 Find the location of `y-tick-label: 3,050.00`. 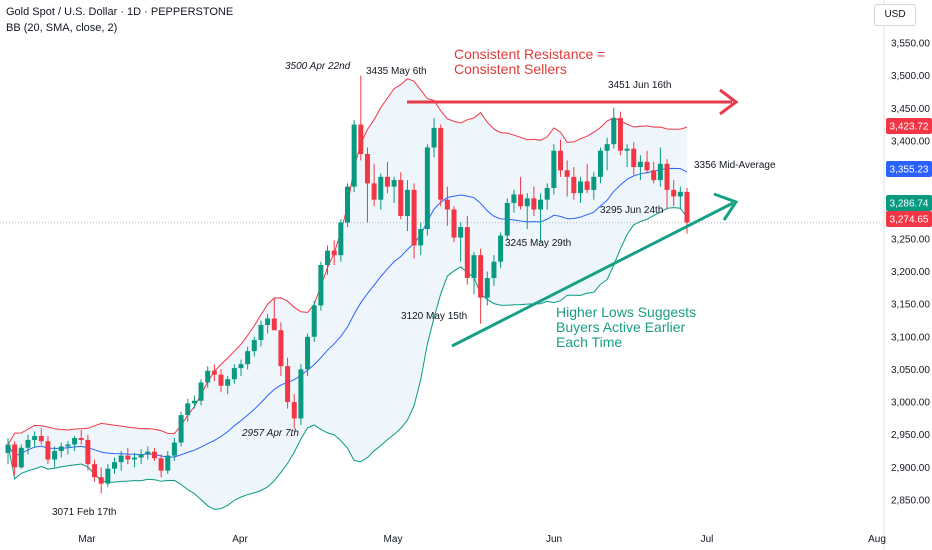

y-tick-label: 3,050.00 is located at coordinates (910, 370).